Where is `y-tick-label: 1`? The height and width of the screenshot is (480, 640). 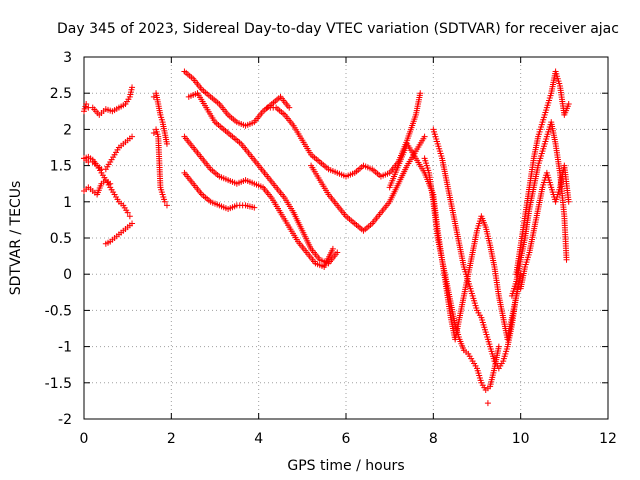 y-tick-label: 1 is located at coordinates (67, 203).